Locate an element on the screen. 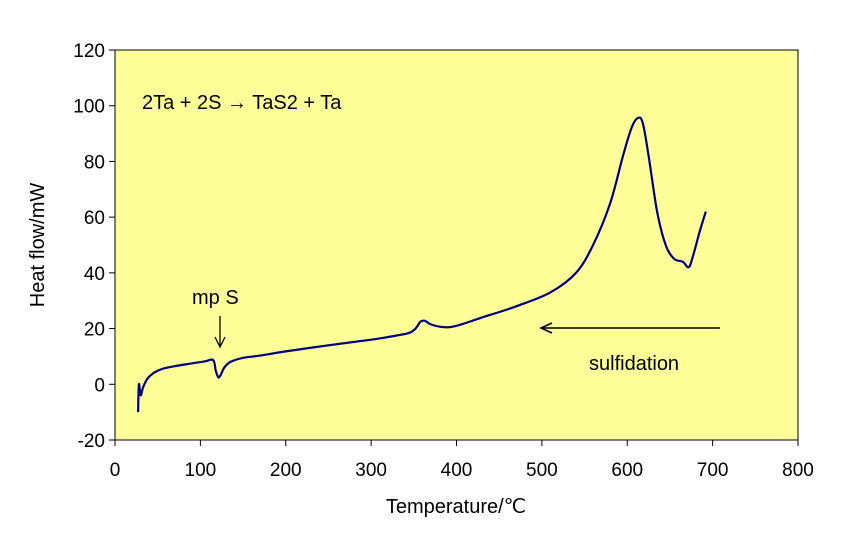 This screenshot has height=547, width=853. sulfidation-annotation: sulfidation is located at coordinates (634, 364).